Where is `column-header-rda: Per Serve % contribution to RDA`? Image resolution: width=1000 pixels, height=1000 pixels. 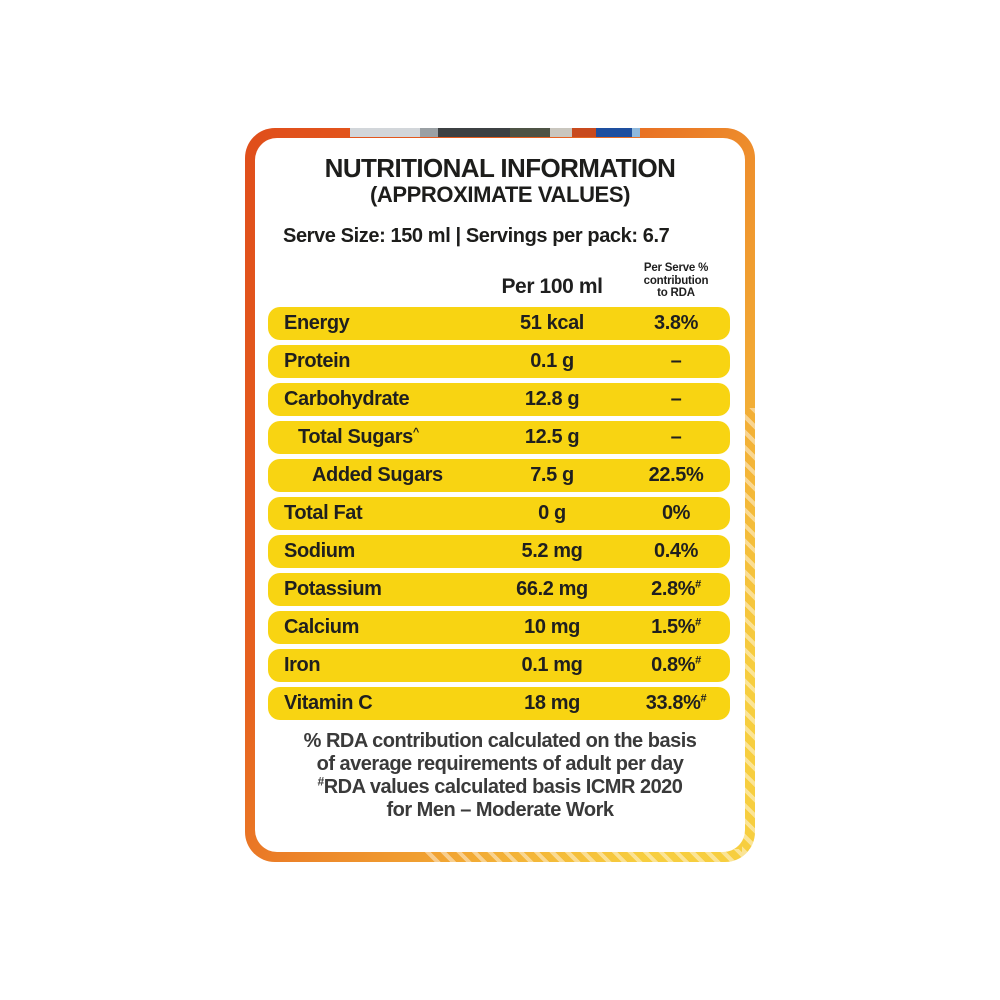 column-header-rda: Per Serve % contribution to RDA is located at coordinates (676, 281).